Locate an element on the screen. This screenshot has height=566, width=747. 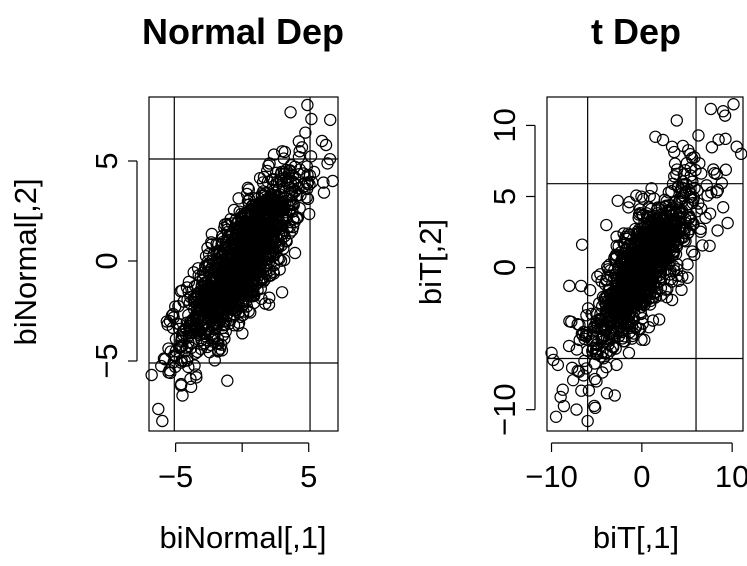
y-axis-label: biT[,2] is located at coordinates (430, 262).